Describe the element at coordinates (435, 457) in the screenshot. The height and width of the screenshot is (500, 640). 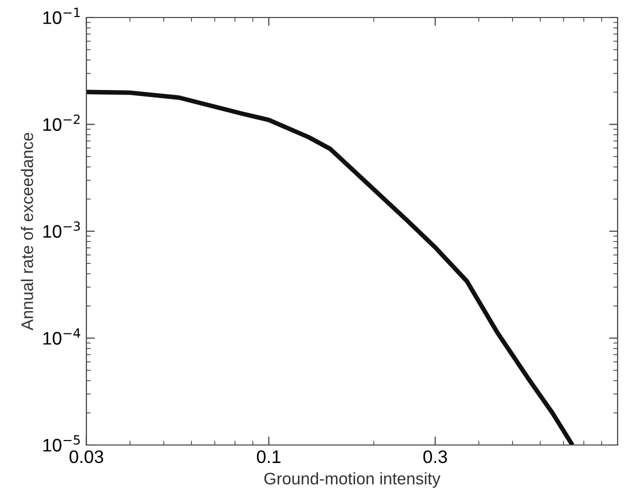
I see `x-tick-label: 0.3` at that location.